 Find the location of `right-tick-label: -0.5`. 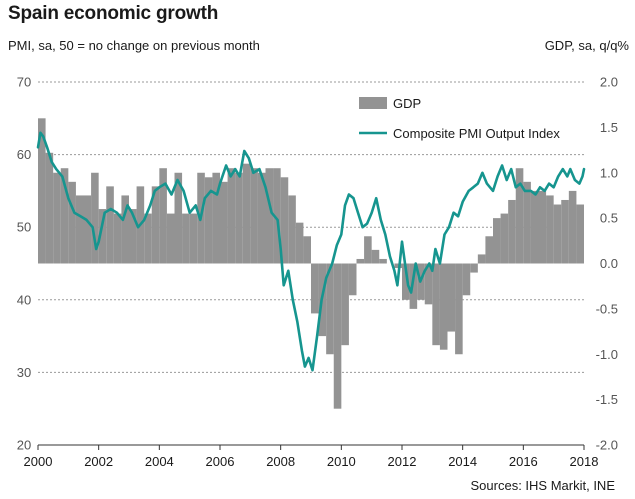

right-tick-label: -0.5 is located at coordinates (607, 308).